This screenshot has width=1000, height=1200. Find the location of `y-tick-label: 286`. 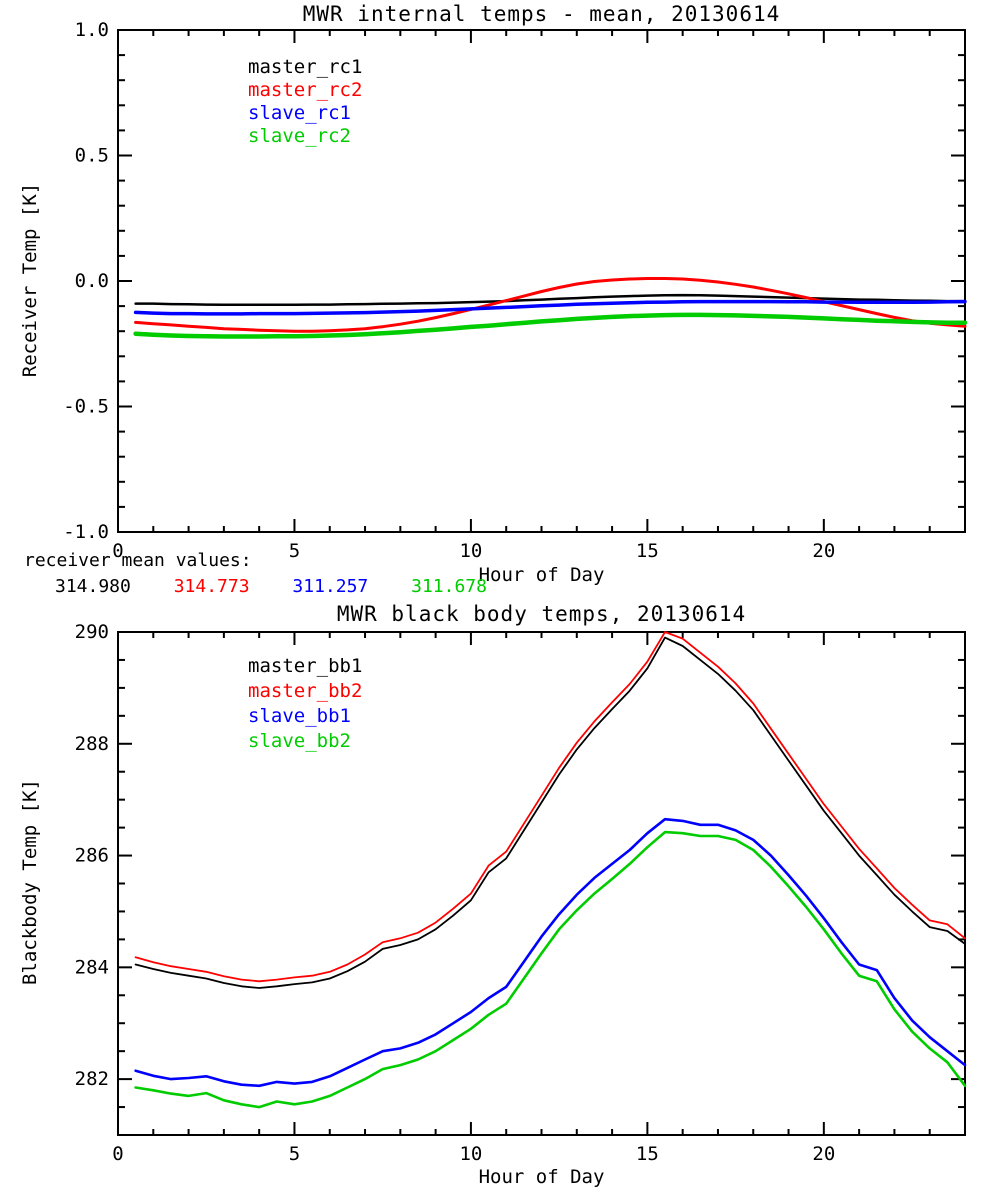

y-tick-label: 286 is located at coordinates (92, 856).